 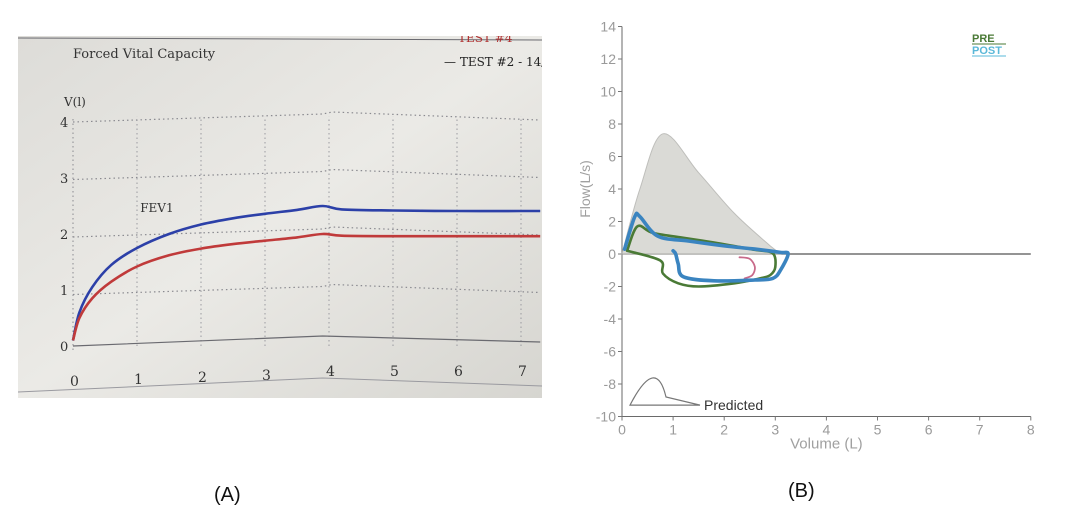 What do you see at coordinates (747, 268) in the screenshot?
I see `series-other` at bounding box center [747, 268].